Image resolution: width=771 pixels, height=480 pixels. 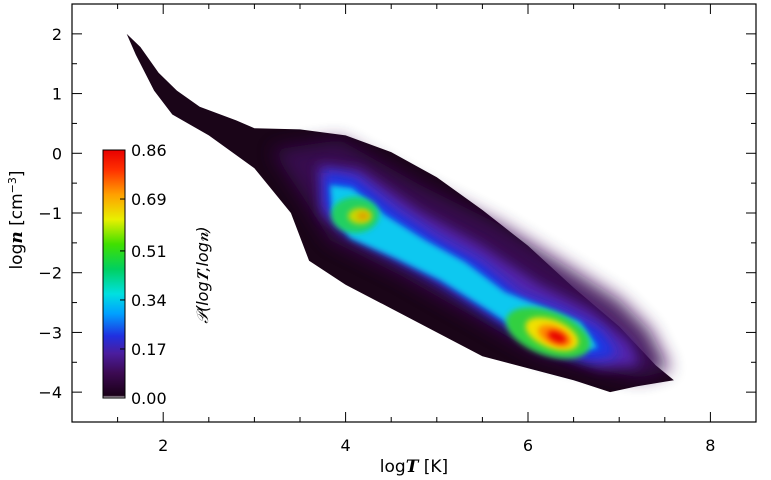 What do you see at coordinates (50, 392) in the screenshot?
I see `y-tick-label: −4` at bounding box center [50, 392].